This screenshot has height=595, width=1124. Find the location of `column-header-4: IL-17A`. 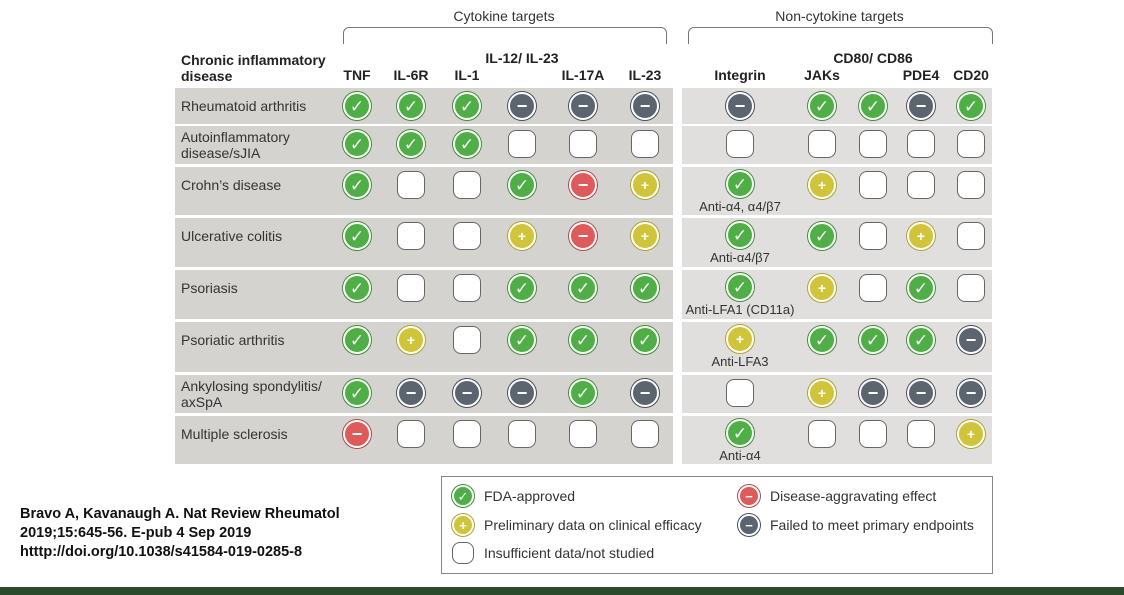

column-header-4: IL-17A is located at coordinates (583, 75).